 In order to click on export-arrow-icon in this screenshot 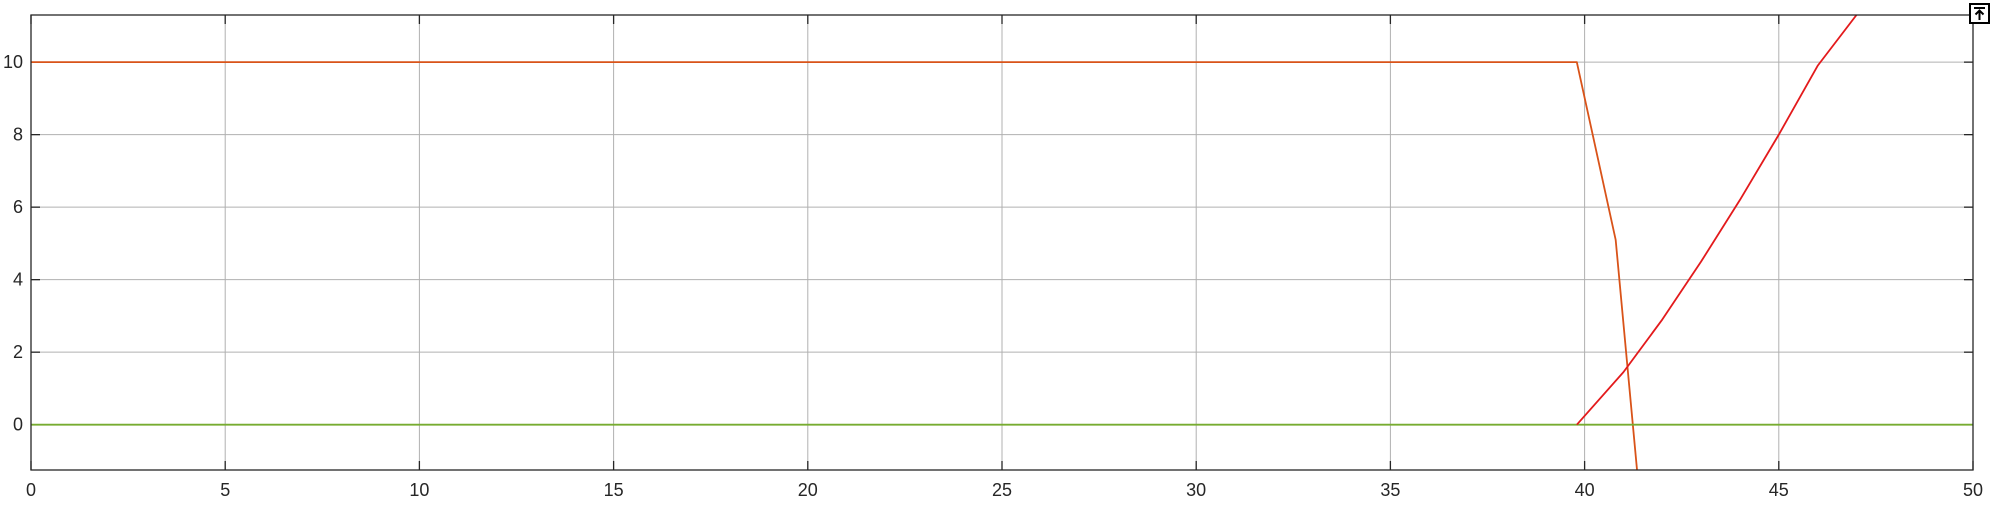, I will do `click(1979, 13)`.